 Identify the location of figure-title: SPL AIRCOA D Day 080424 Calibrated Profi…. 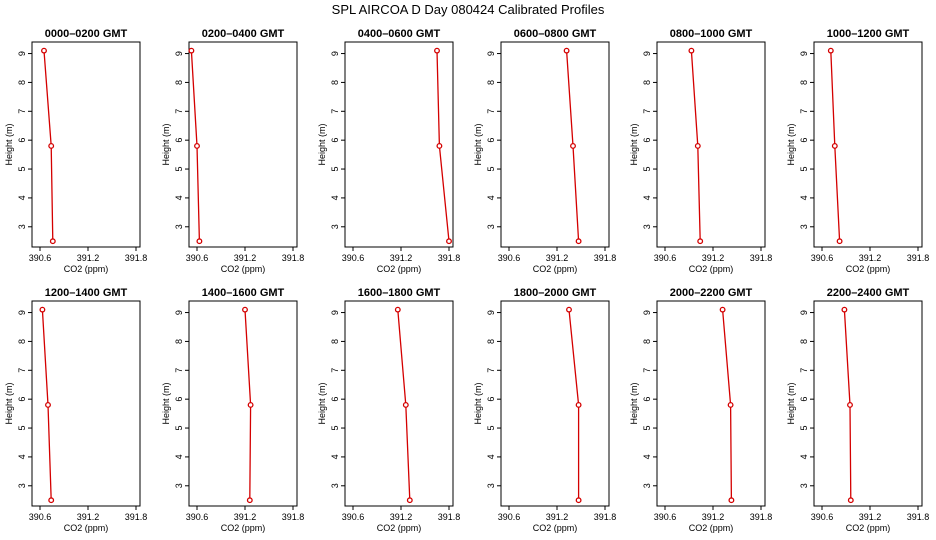
(468, 9).